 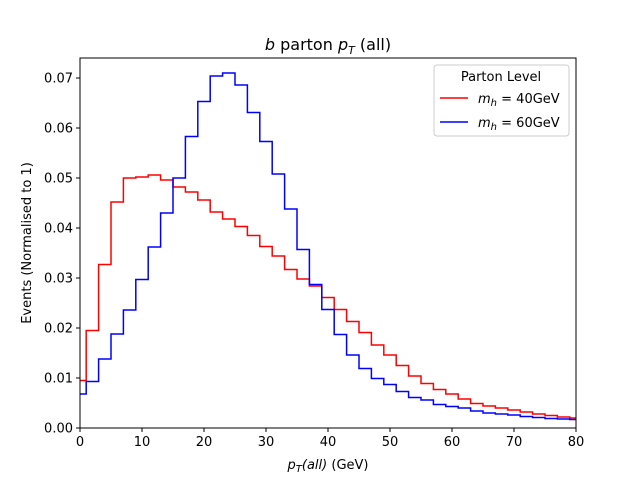 I want to click on chart-title: b parton pT (all), so click(x=328, y=46).